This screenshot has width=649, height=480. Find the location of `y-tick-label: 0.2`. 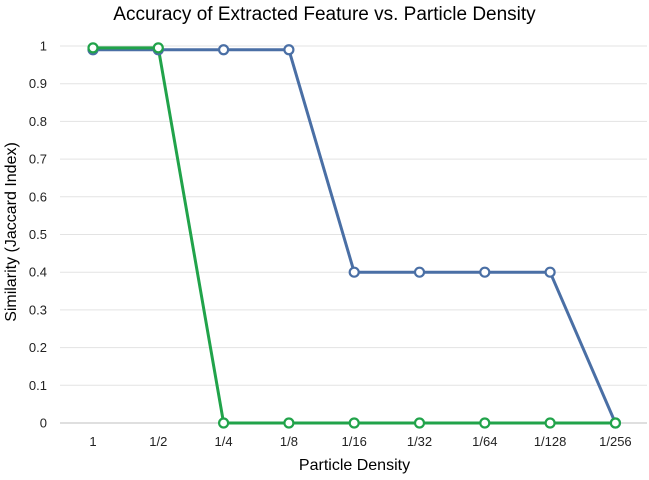

y-tick-label: 0.2 is located at coordinates (38, 347).